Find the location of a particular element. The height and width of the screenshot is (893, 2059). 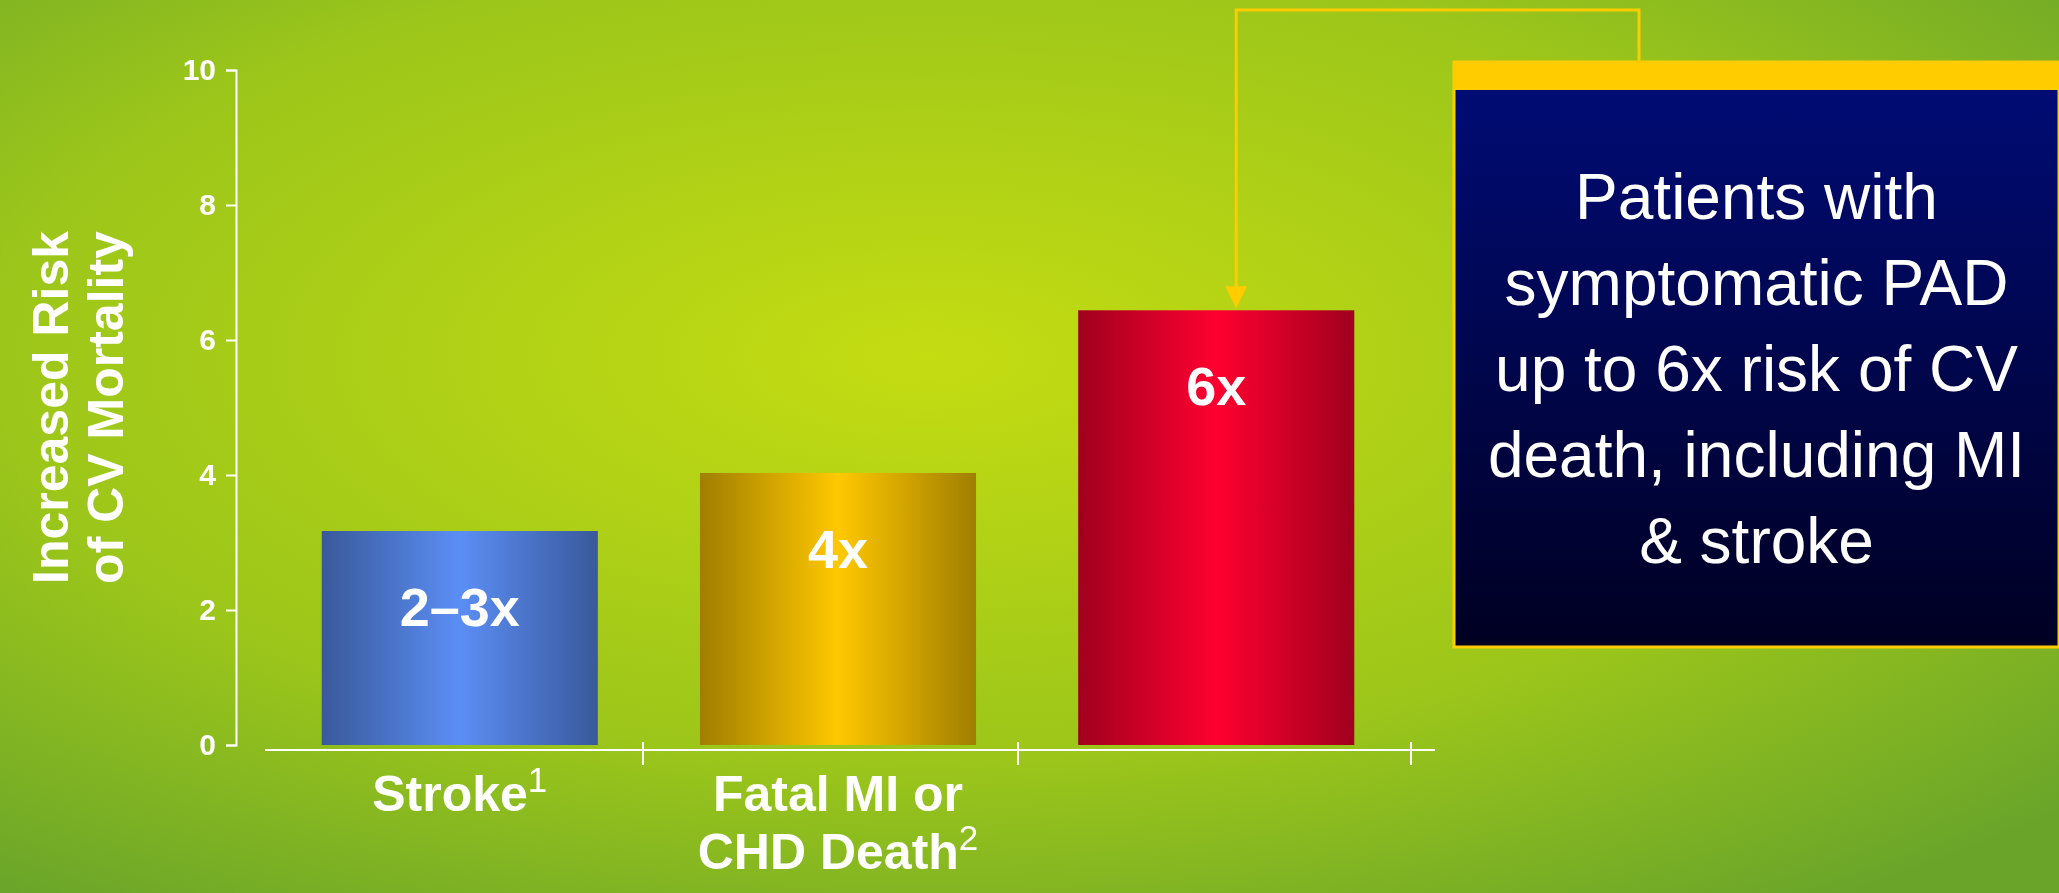

data-label: 2–3x is located at coordinates (459, 607).